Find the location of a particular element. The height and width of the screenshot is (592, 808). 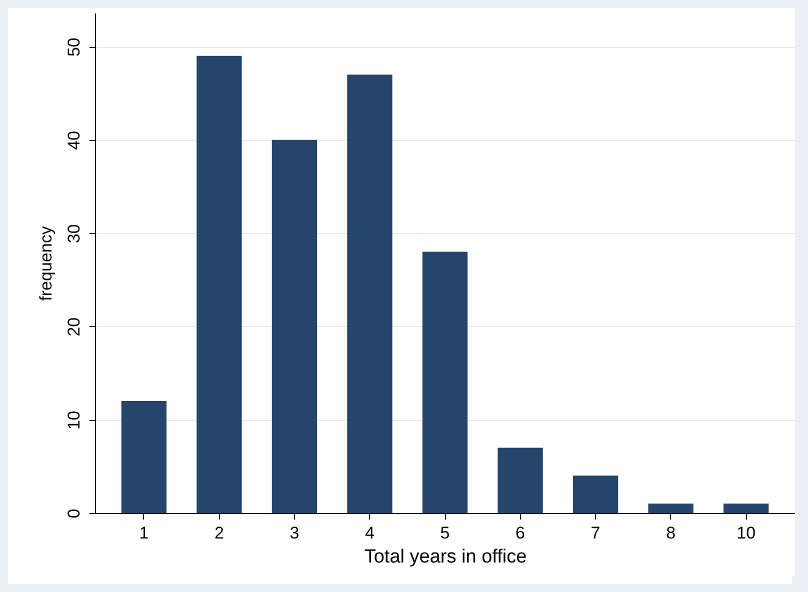

x-tick-label: 7 is located at coordinates (595, 533).